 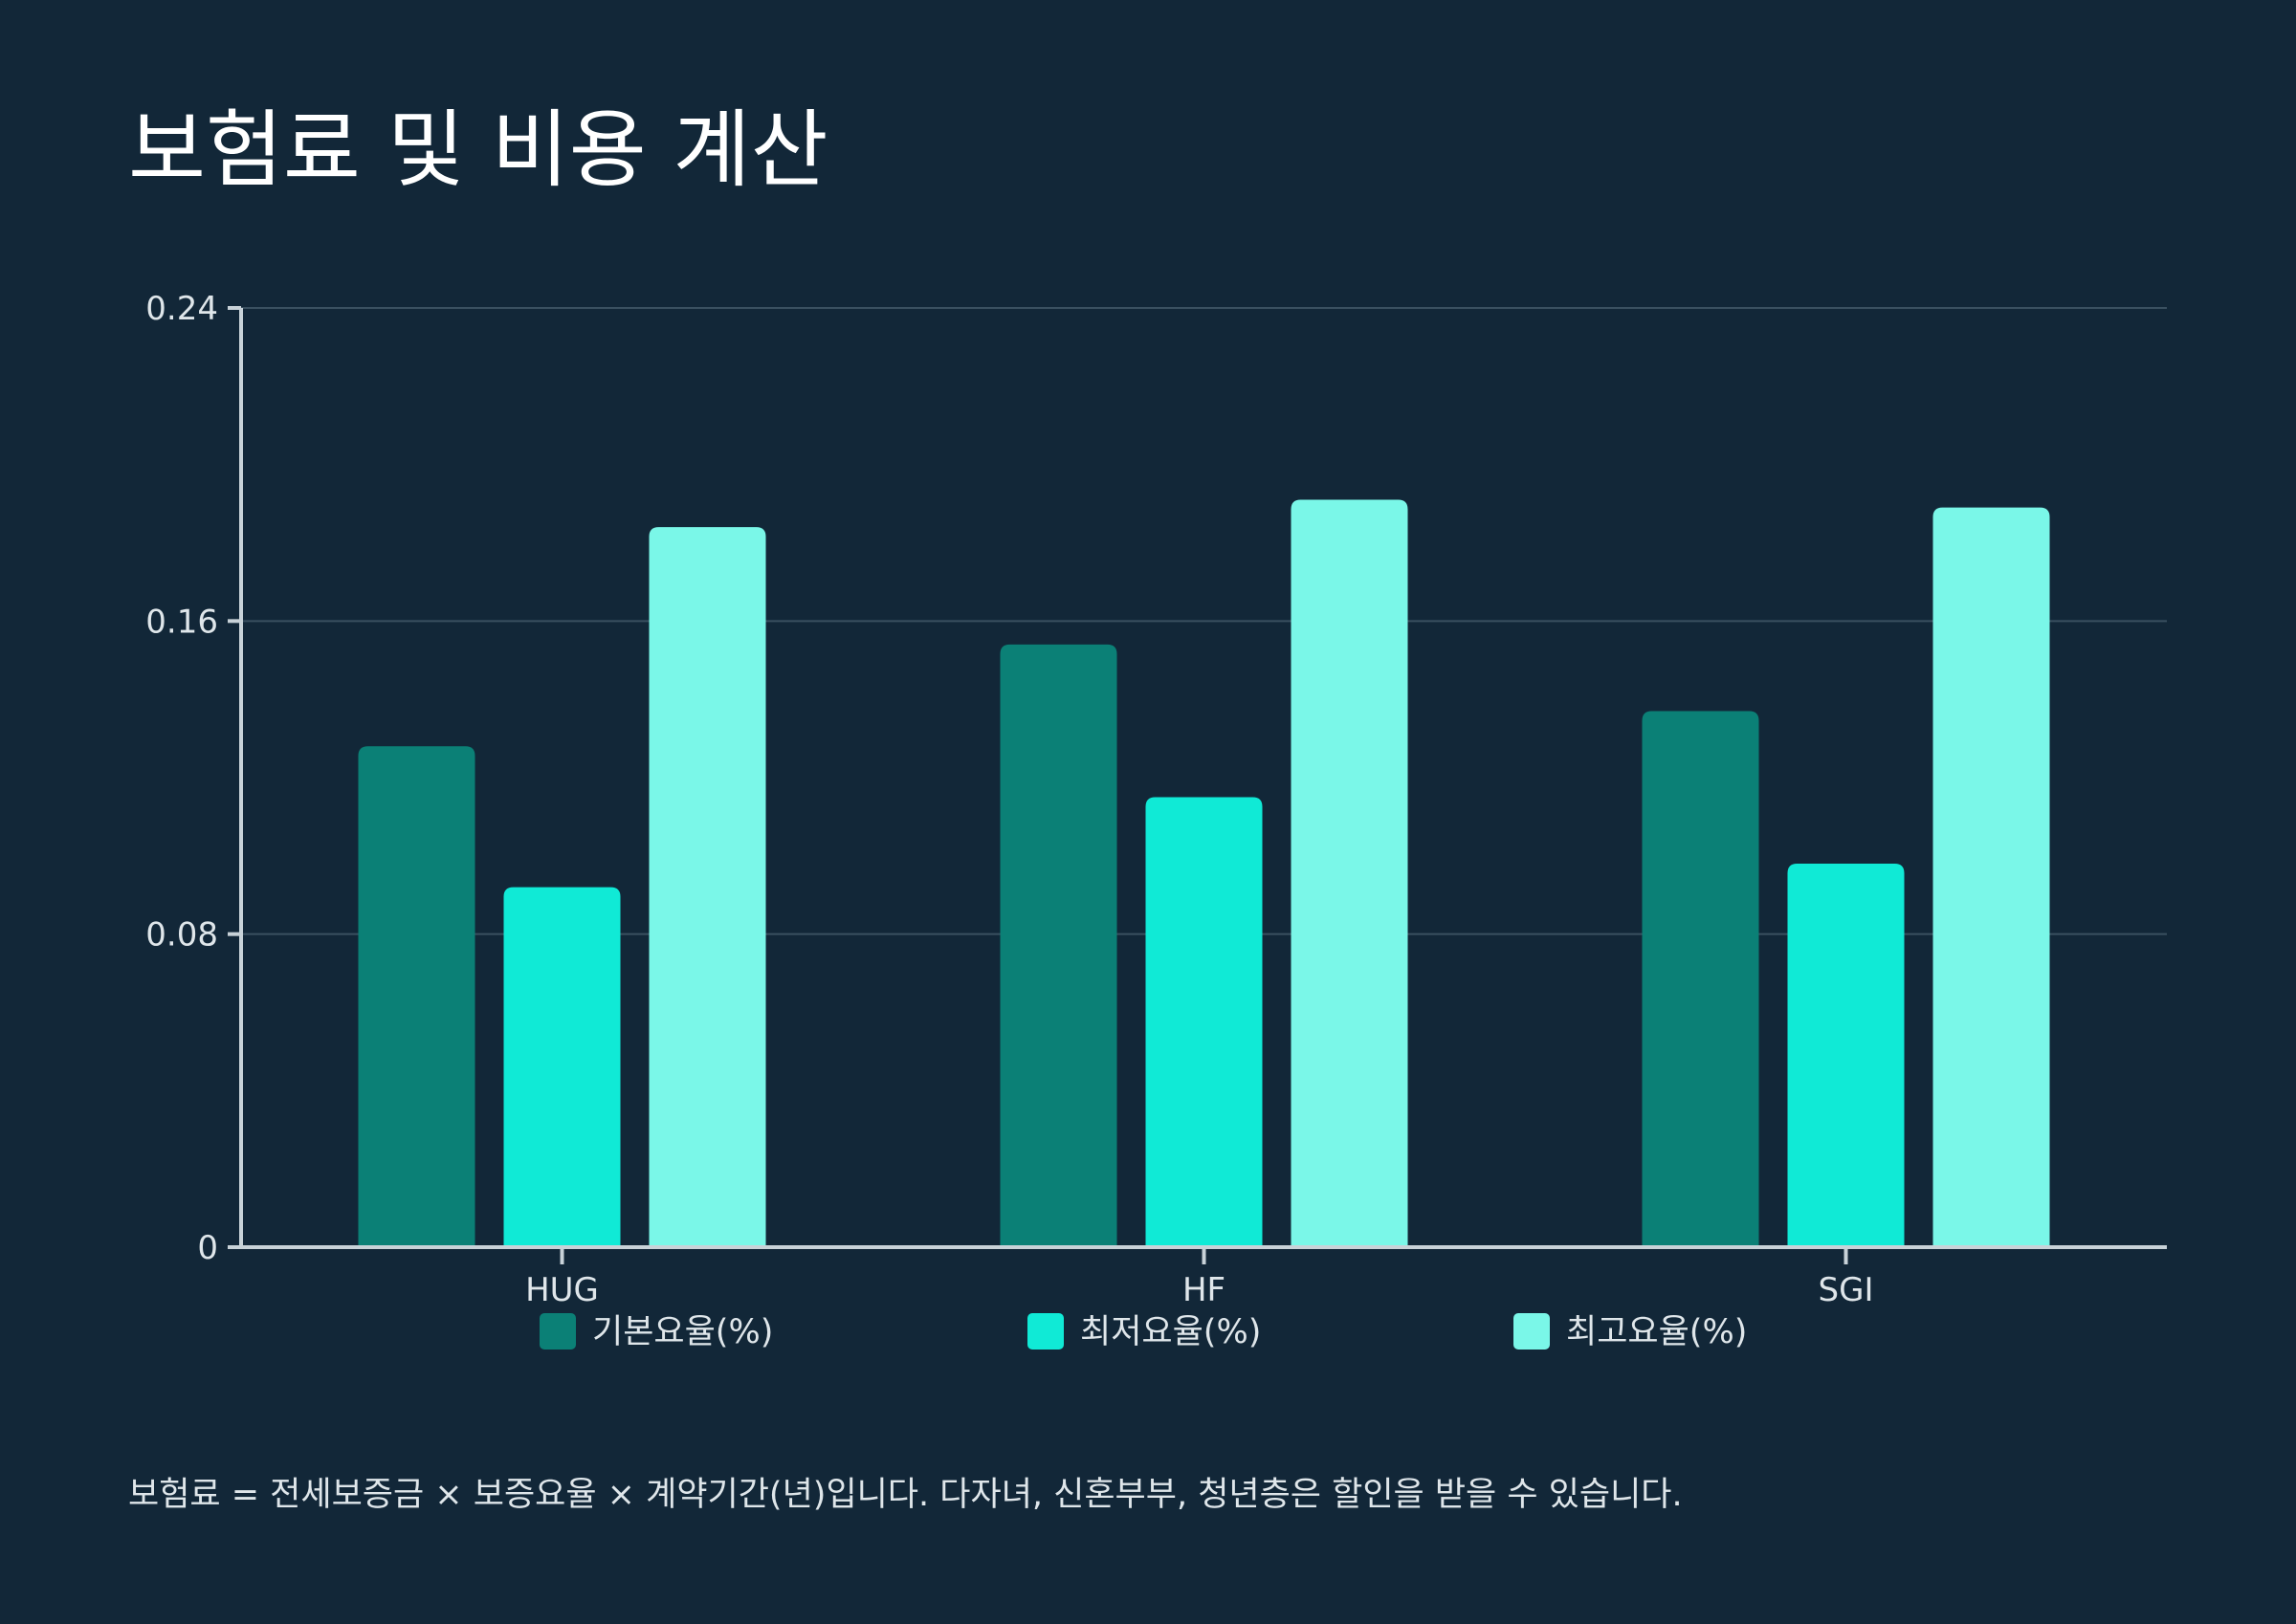 What do you see at coordinates (683, 1332) in the screenshot?
I see `legend-label: 기본요율(%)` at bounding box center [683, 1332].